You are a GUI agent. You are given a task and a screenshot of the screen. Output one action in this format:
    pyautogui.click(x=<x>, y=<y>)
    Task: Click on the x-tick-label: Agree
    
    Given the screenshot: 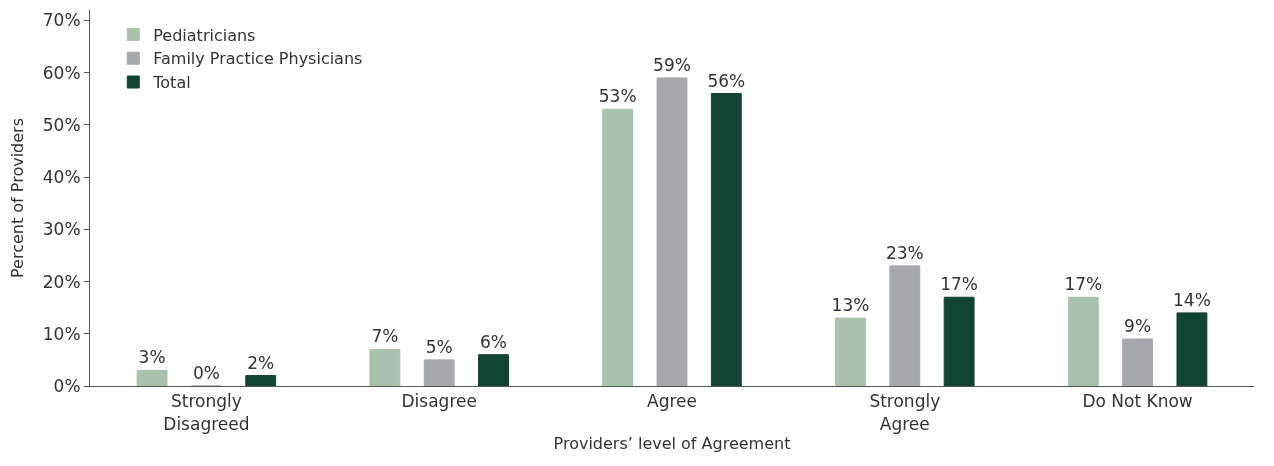 What is the action you would take?
    pyautogui.click(x=672, y=401)
    